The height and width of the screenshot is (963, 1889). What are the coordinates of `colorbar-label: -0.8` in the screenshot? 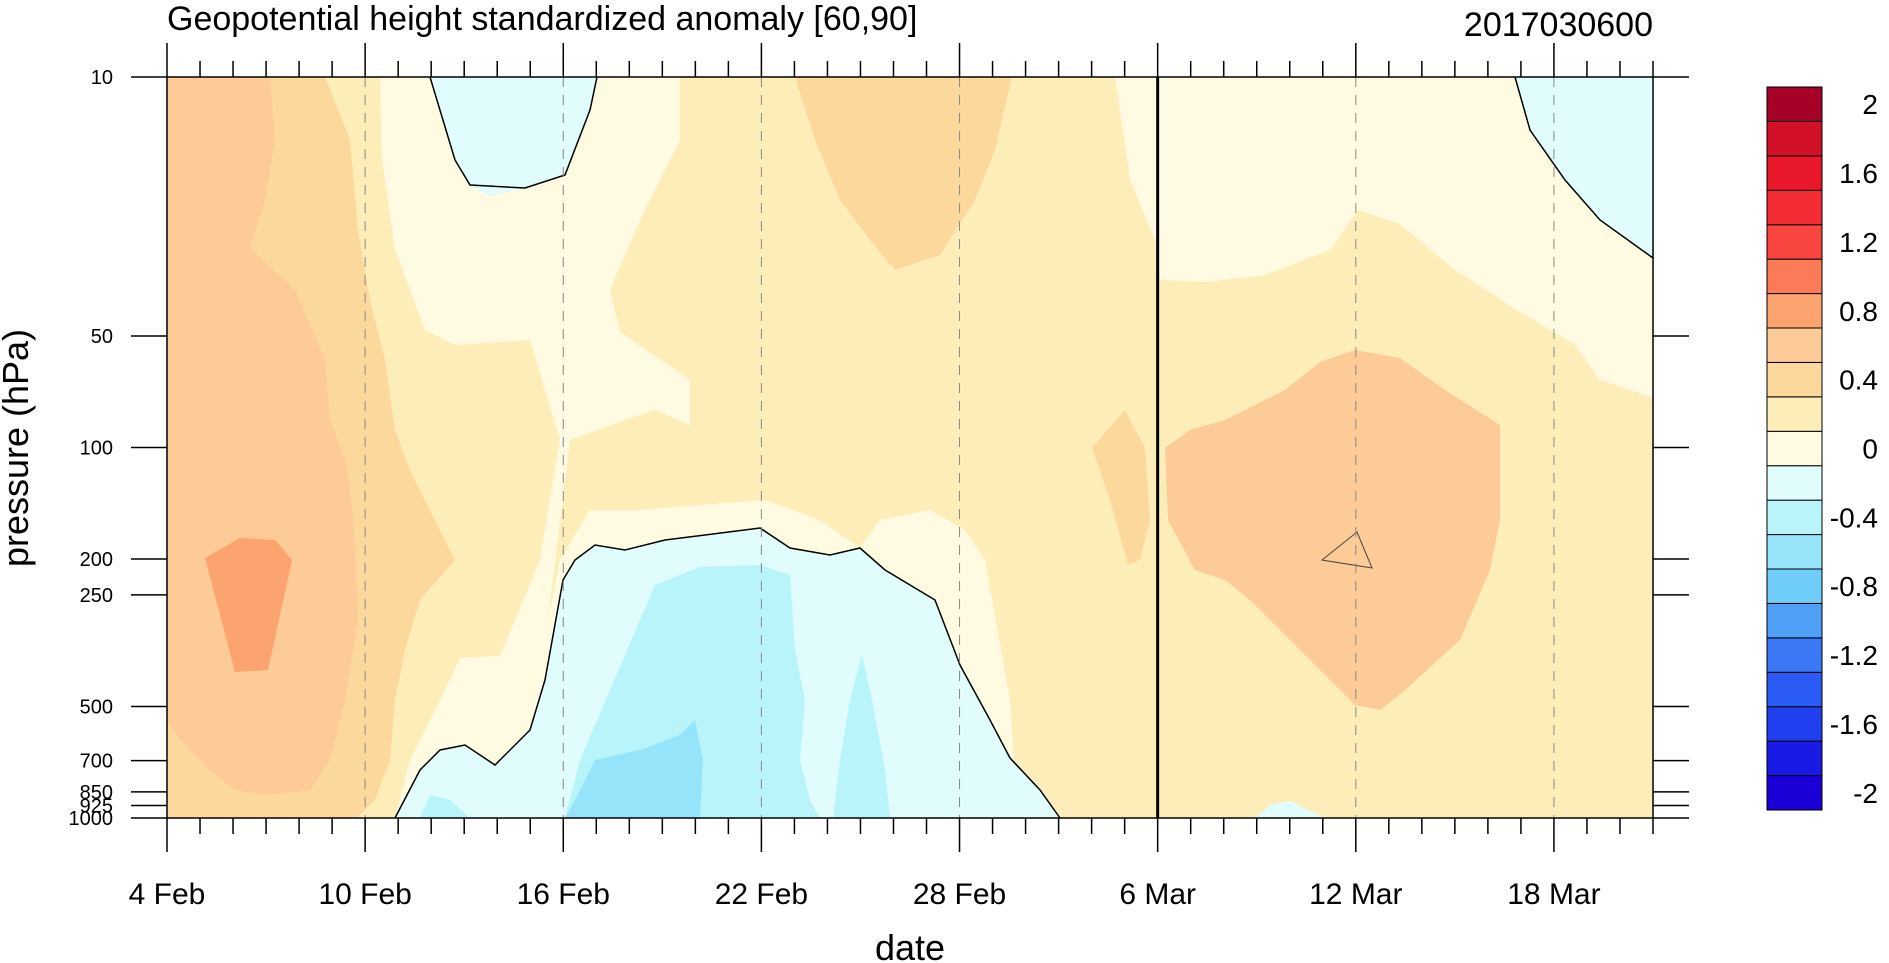 It's located at (1854, 586).